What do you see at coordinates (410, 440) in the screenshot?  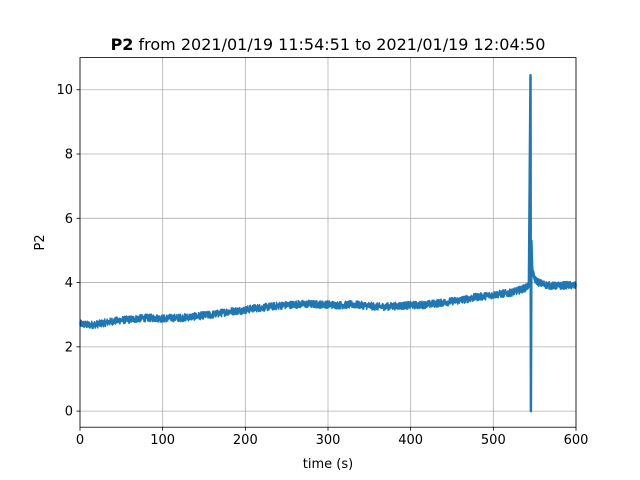 I see `x-tick-label: 400` at bounding box center [410, 440].